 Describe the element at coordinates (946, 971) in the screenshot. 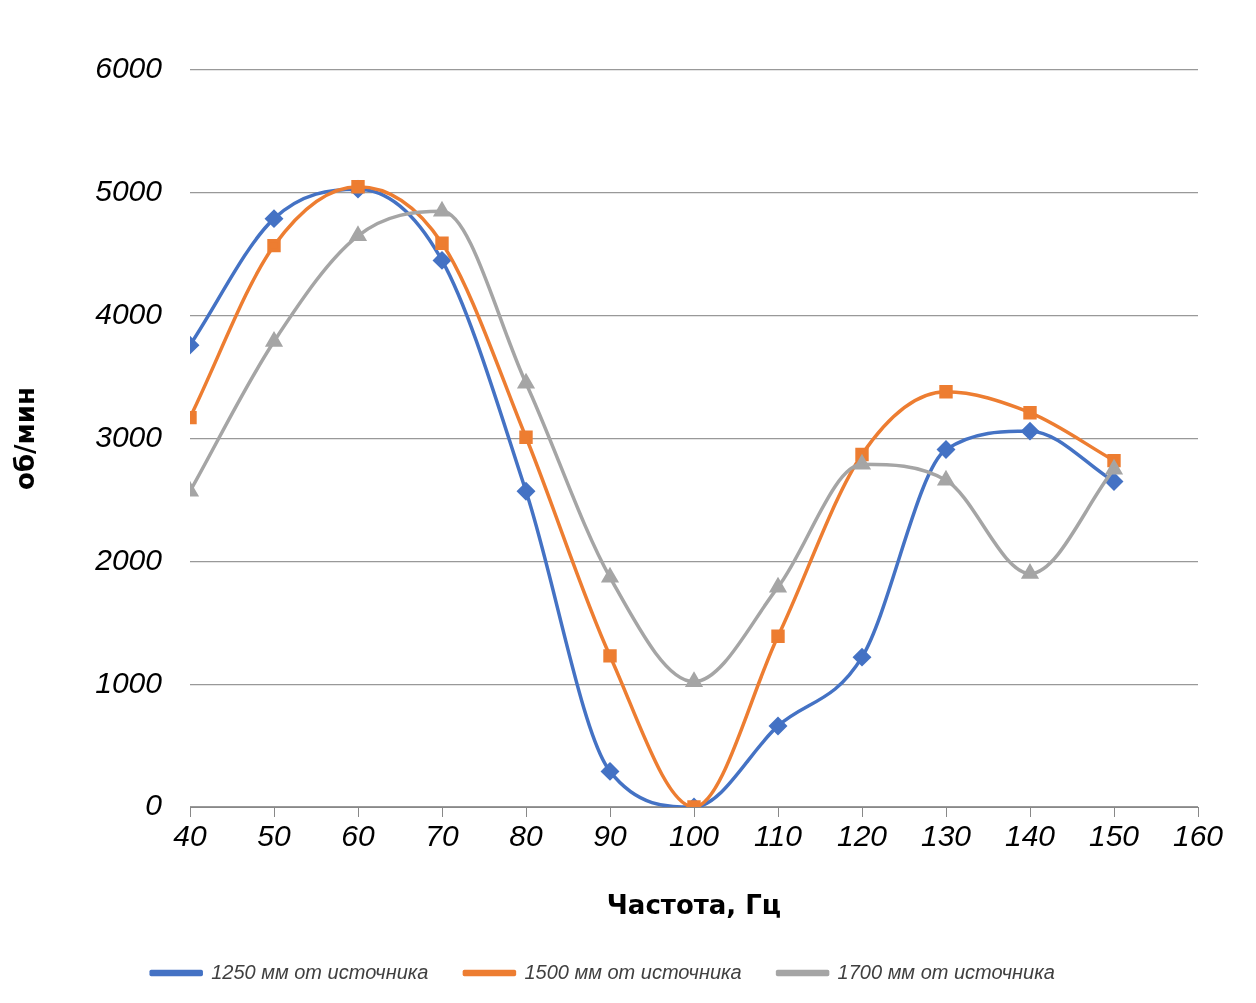

I see `legend-label: 1700 мм от источника` at that location.